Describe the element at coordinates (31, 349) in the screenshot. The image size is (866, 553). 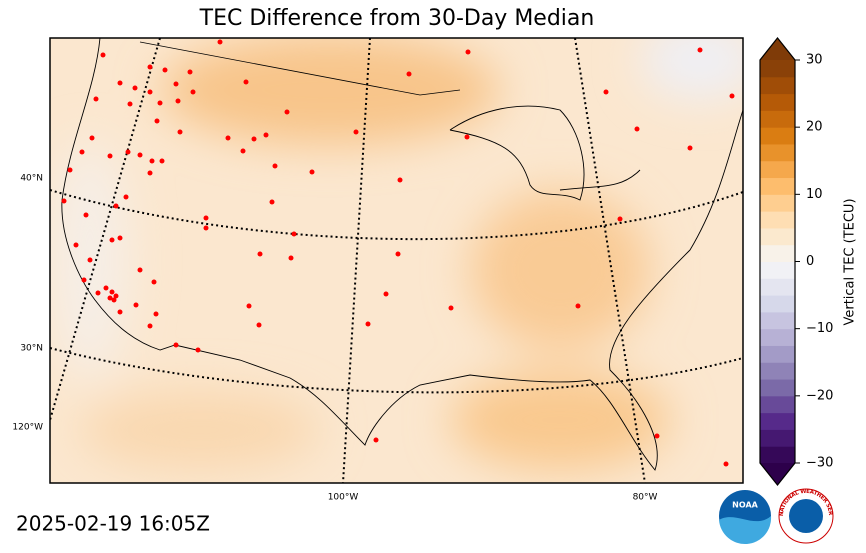
I see `lat-label: 30°N` at that location.